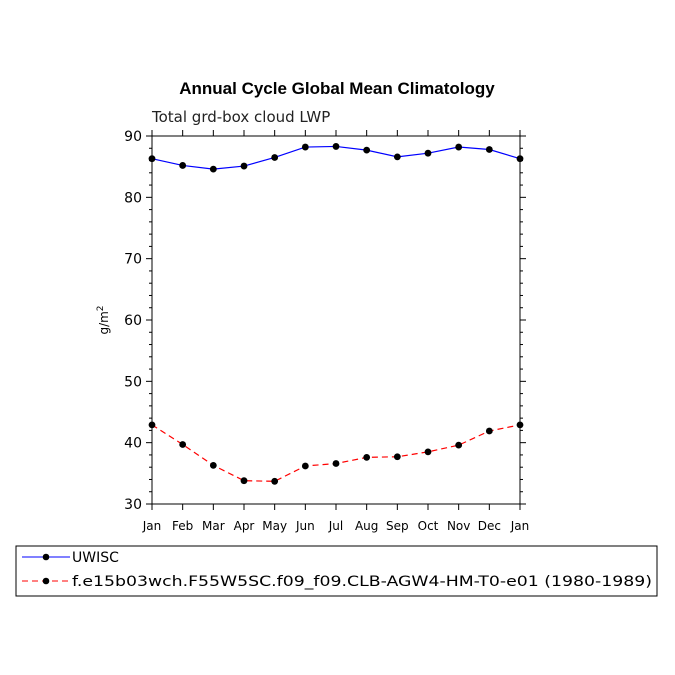 This screenshot has width=675, height=675. I want to click on y-tick-label: 80, so click(133, 198).